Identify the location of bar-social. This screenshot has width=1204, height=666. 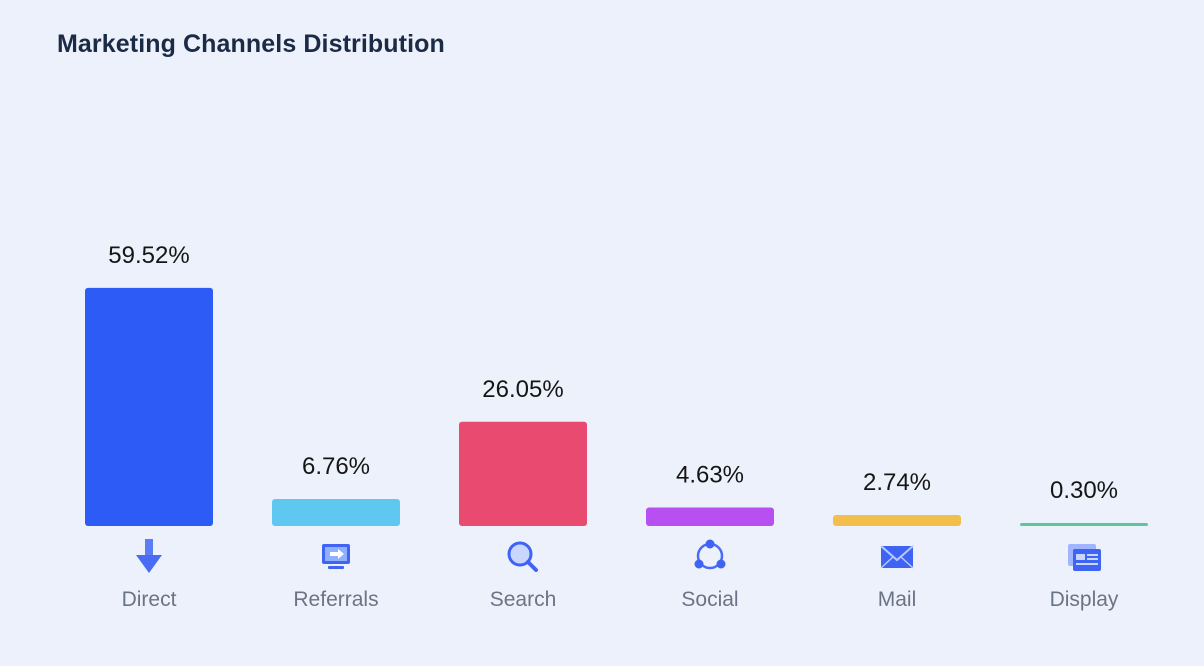
(710, 516).